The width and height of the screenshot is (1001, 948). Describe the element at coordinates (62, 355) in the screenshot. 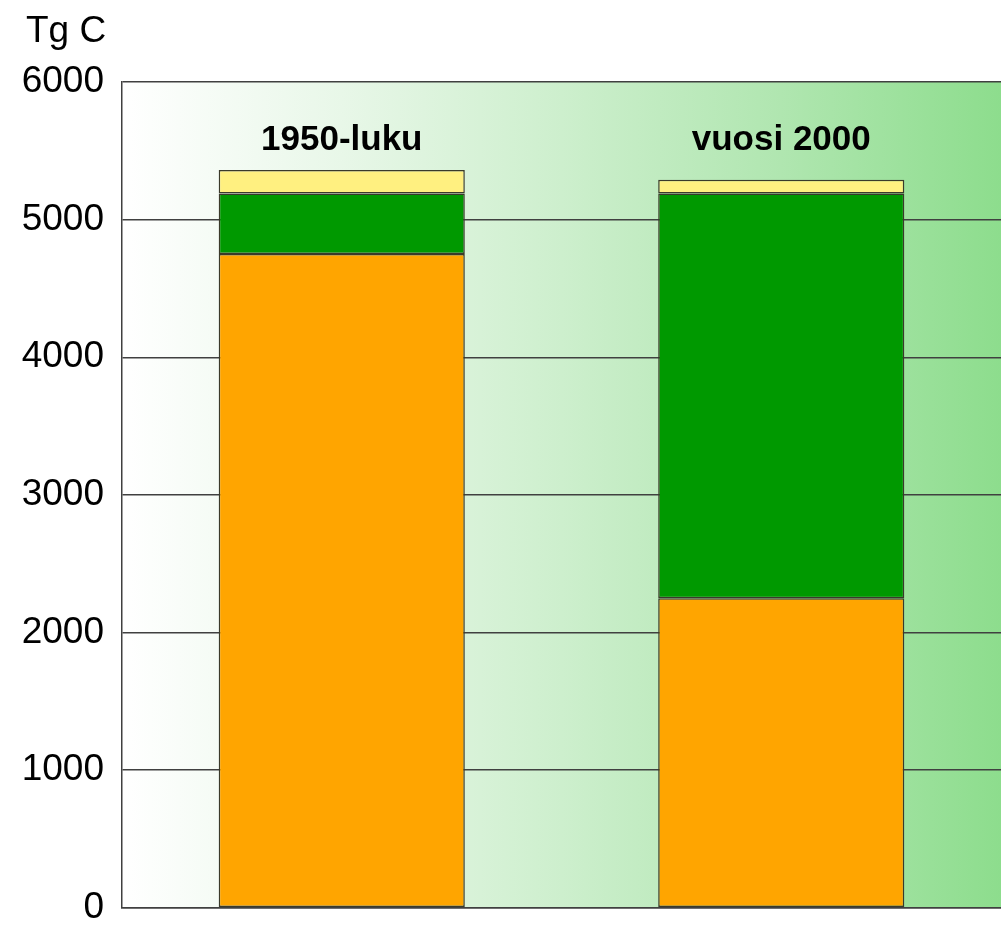

I see `y-tick-label: 4000` at that location.